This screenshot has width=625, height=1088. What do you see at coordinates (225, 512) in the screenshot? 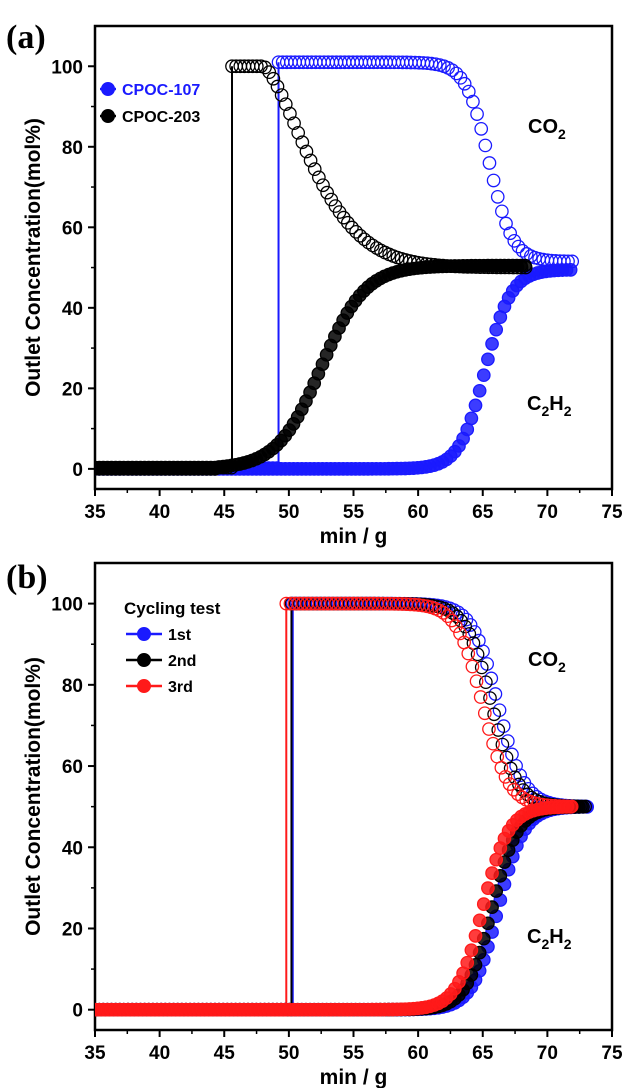
I see `x-tick-label: 45` at bounding box center [225, 512].